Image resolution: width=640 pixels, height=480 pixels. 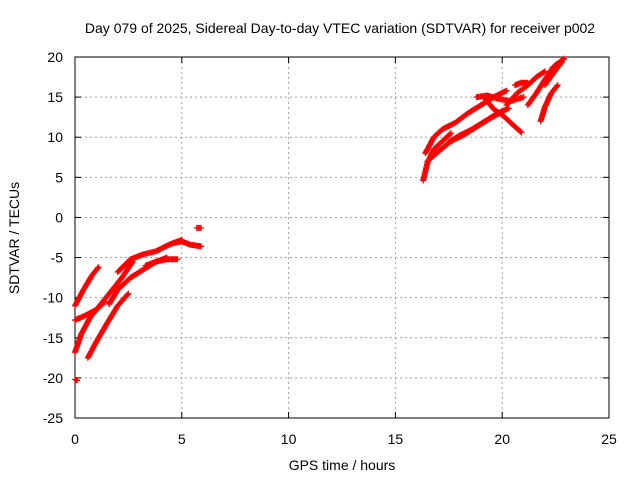 I want to click on y-tick-label: 5, so click(x=59, y=177).